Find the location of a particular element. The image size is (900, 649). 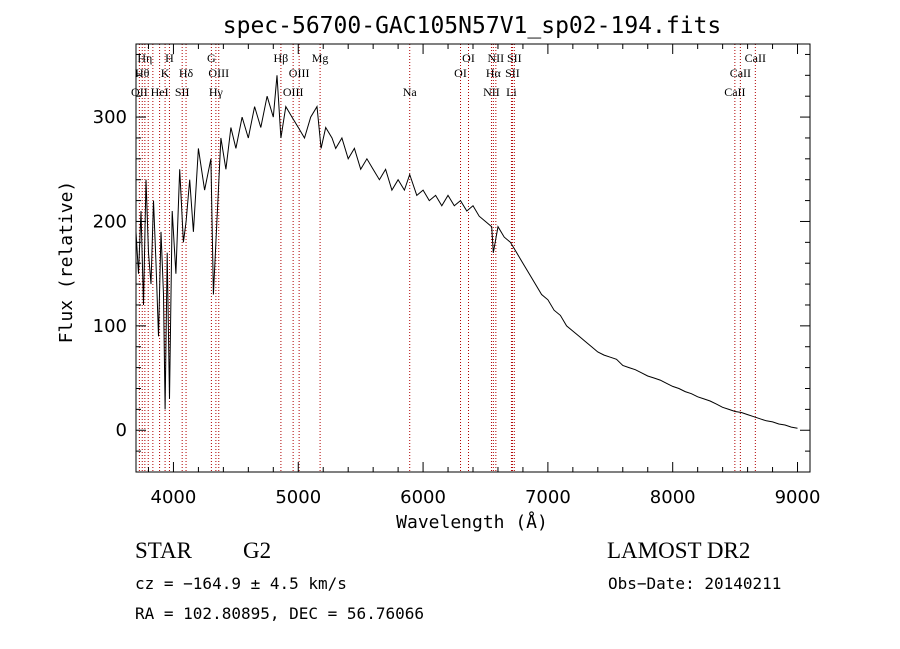

spectral-line-label: G is located at coordinates (211, 58).